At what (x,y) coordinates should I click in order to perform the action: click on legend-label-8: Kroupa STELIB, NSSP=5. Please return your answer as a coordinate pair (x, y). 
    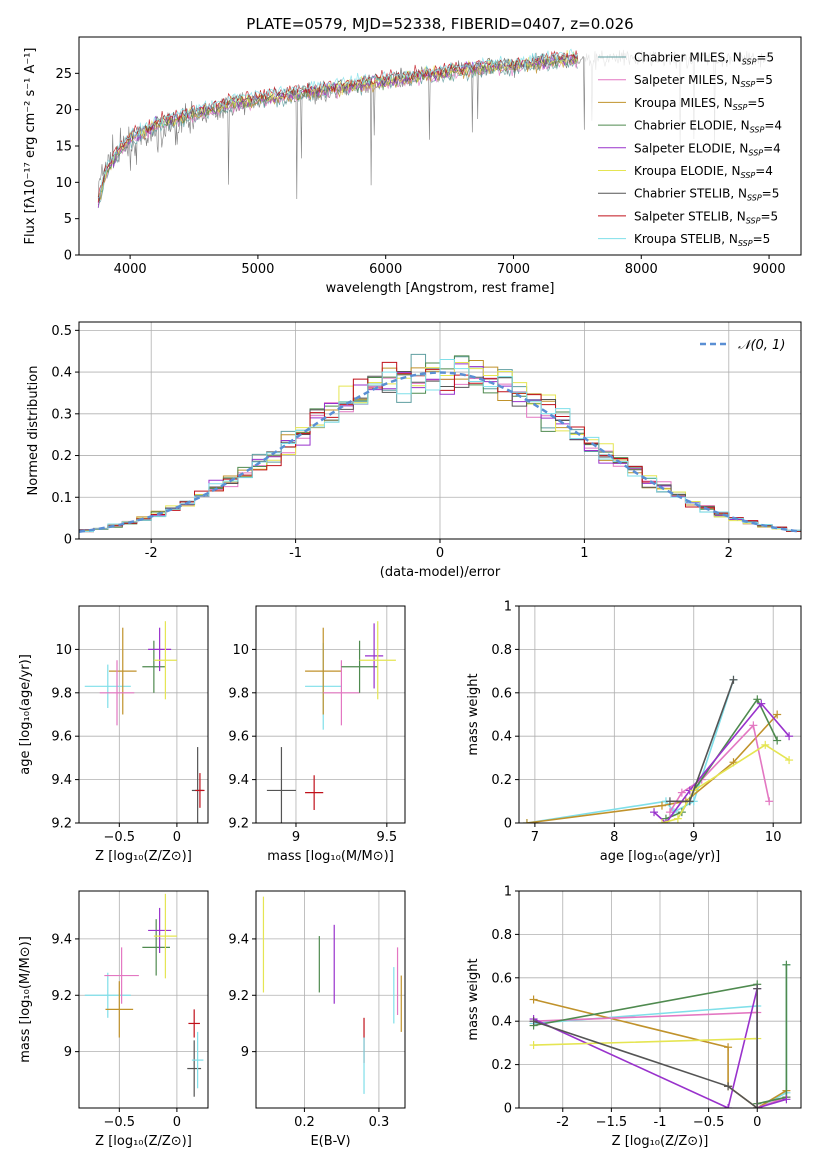
    Looking at the image, I should click on (702, 240).